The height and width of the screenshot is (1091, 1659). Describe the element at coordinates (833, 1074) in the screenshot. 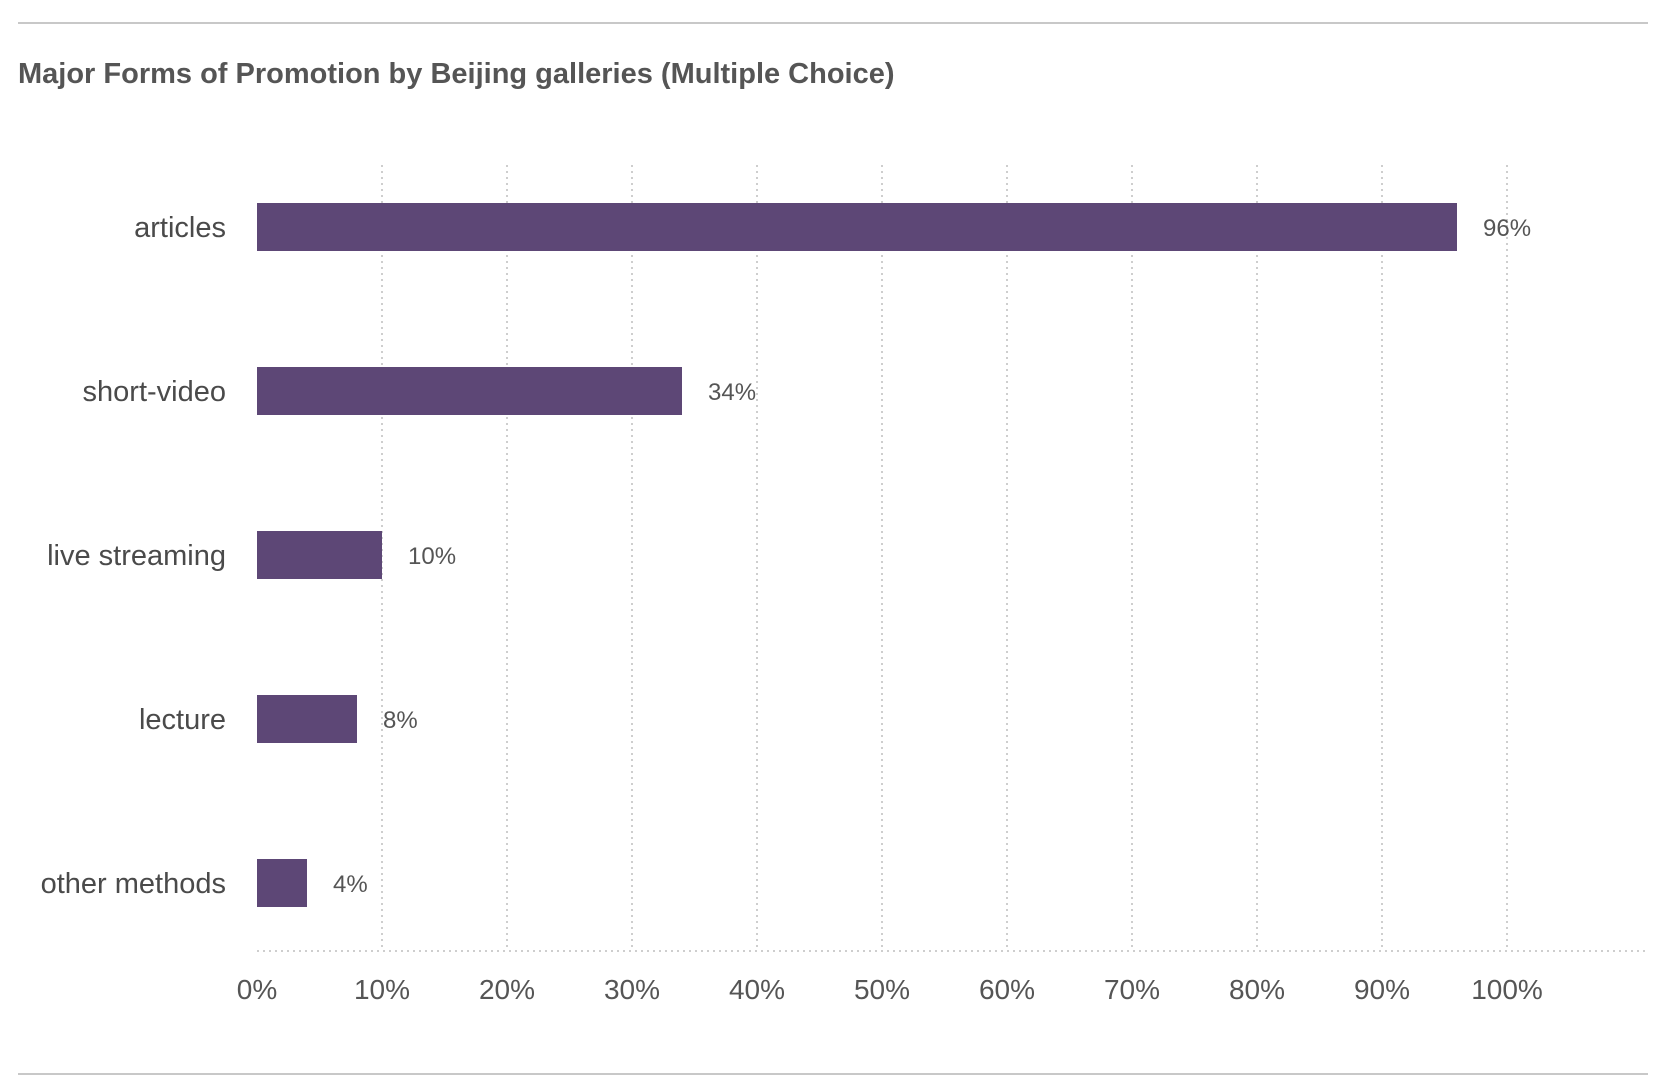

I see `bottom-rule` at that location.